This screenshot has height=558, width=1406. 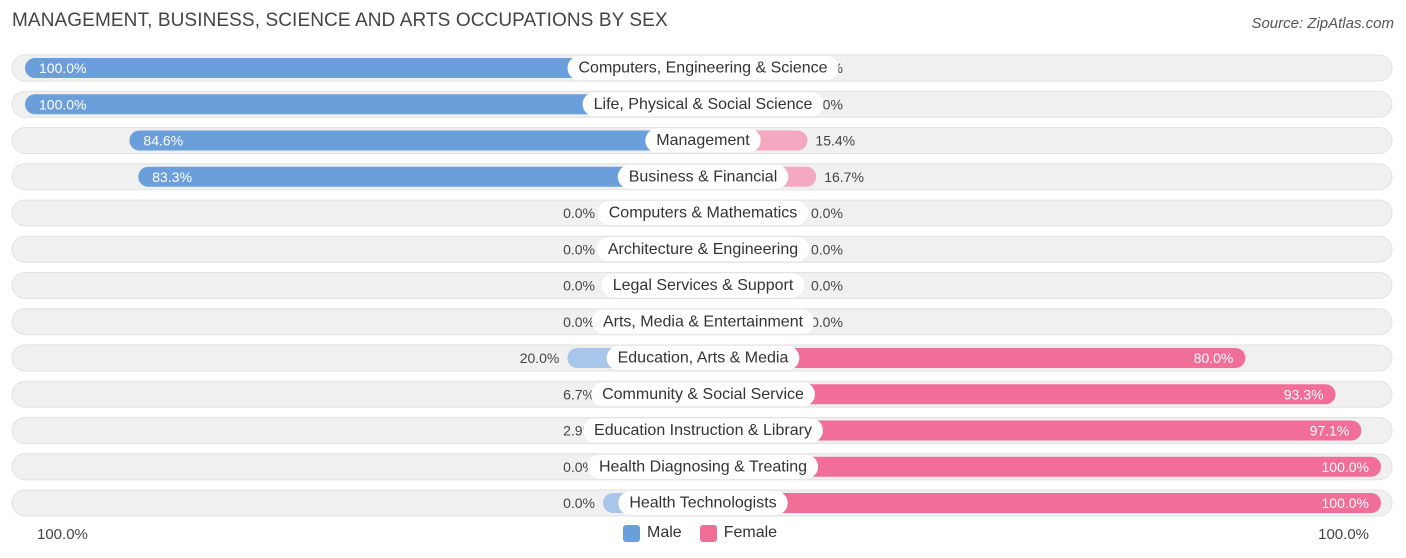 I want to click on category-label: Health Technologists, so click(x=702, y=503).